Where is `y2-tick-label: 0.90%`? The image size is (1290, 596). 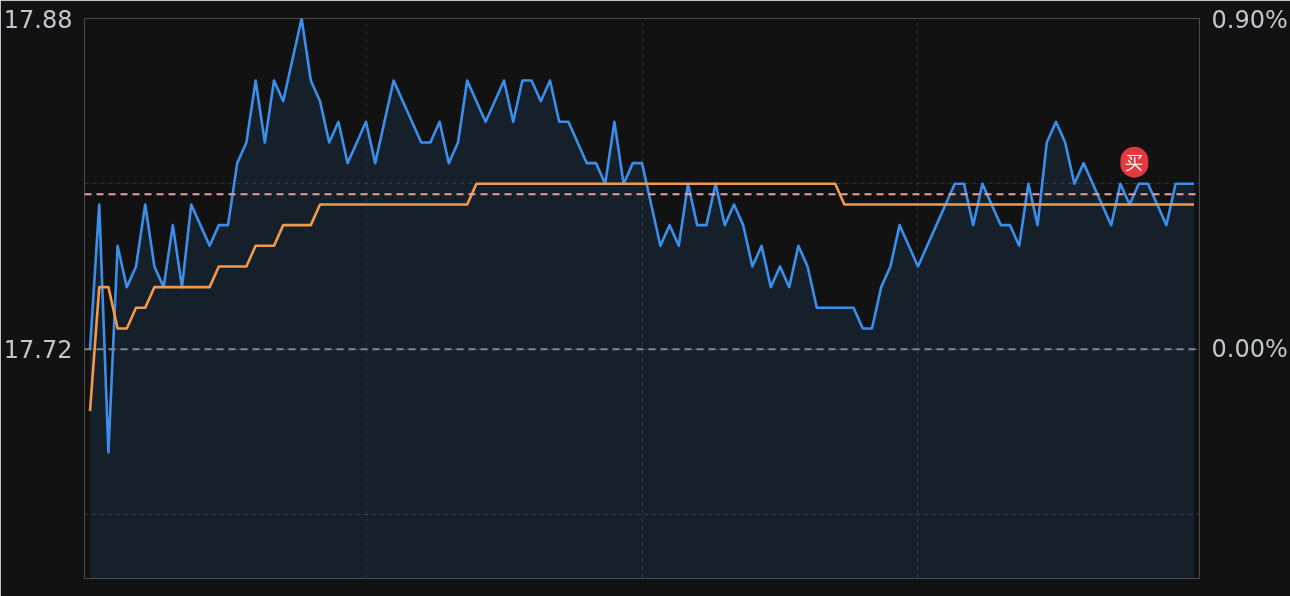
y2-tick-label: 0.90% is located at coordinates (1249, 19).